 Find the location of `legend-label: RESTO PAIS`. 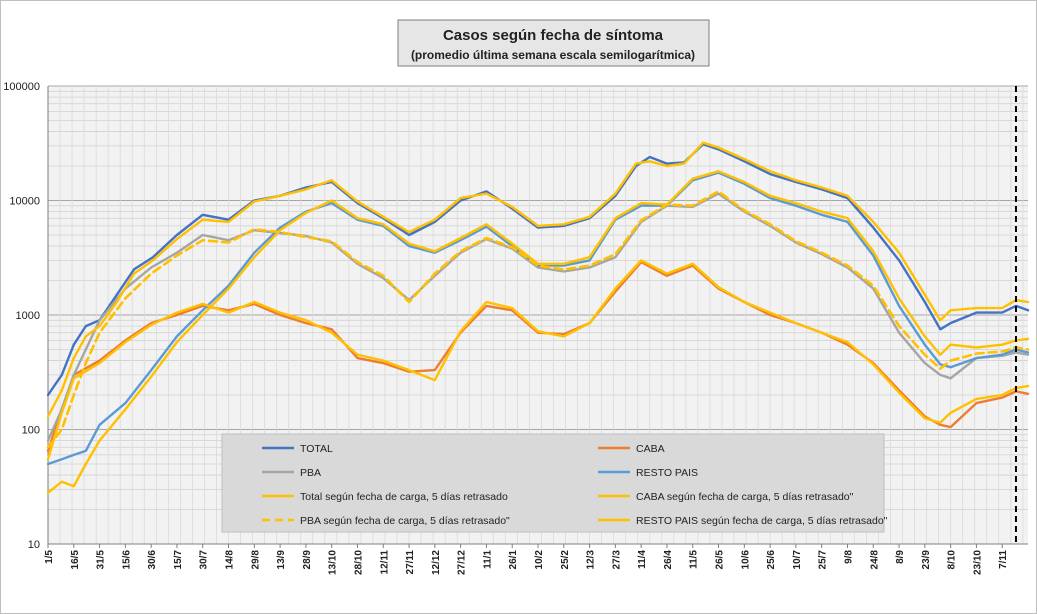

legend-label: RESTO PAIS is located at coordinates (667, 473).